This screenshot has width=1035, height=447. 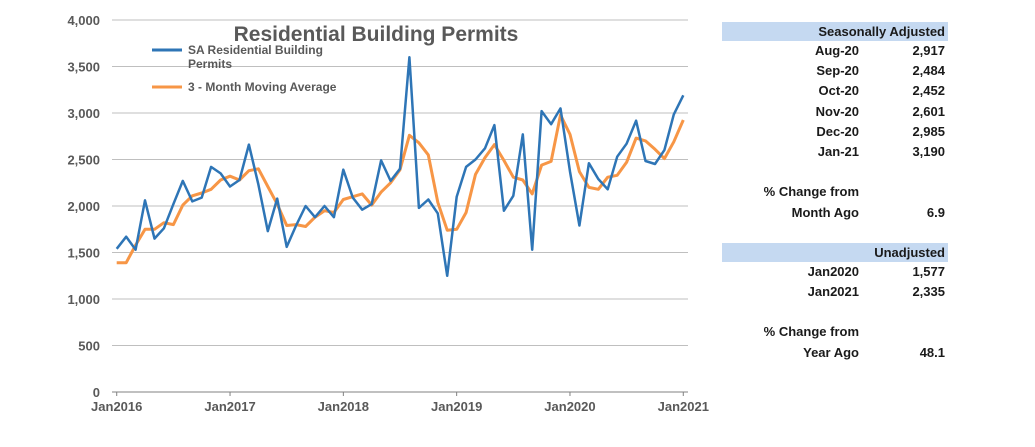 I want to click on sa-row-label: Oct-20, so click(x=838, y=91).